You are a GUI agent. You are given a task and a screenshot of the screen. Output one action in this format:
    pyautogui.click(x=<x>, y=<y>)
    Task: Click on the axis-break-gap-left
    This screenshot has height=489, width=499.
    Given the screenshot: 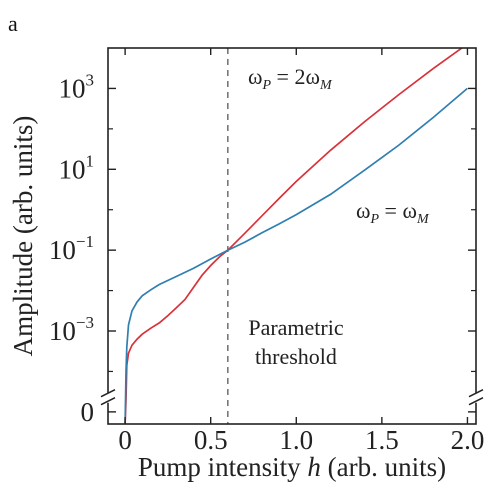 What is the action you would take?
    pyautogui.click(x=108, y=397)
    